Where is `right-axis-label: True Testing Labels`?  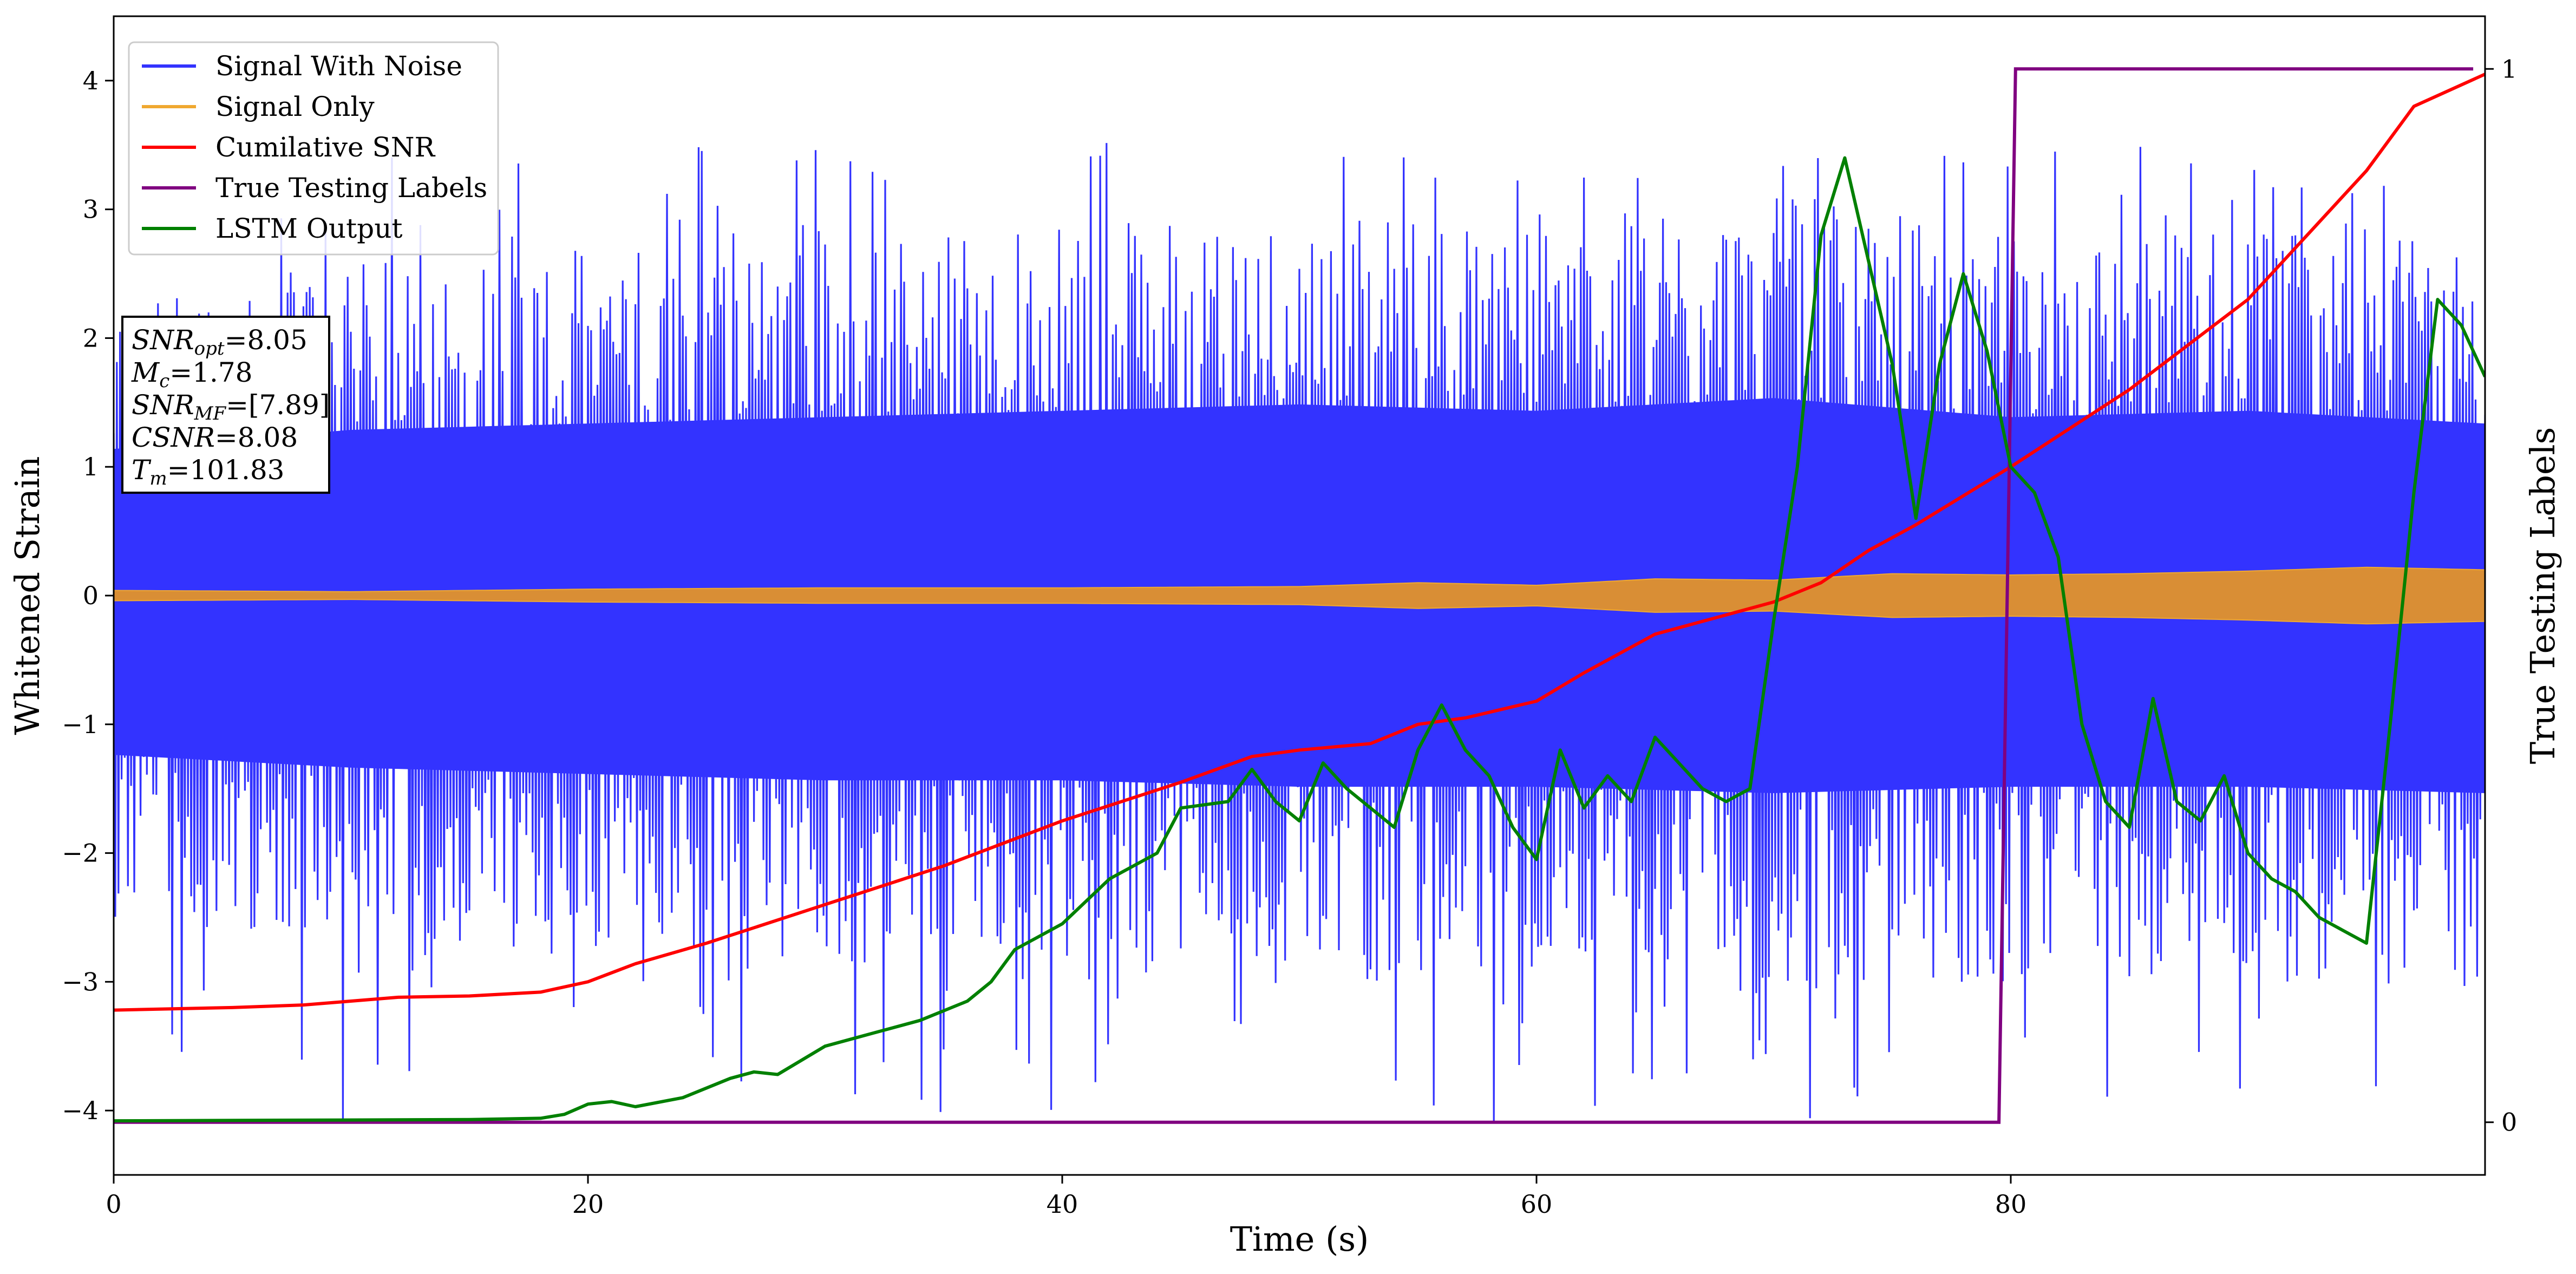 right-axis-label: True Testing Labels is located at coordinates (2542, 596).